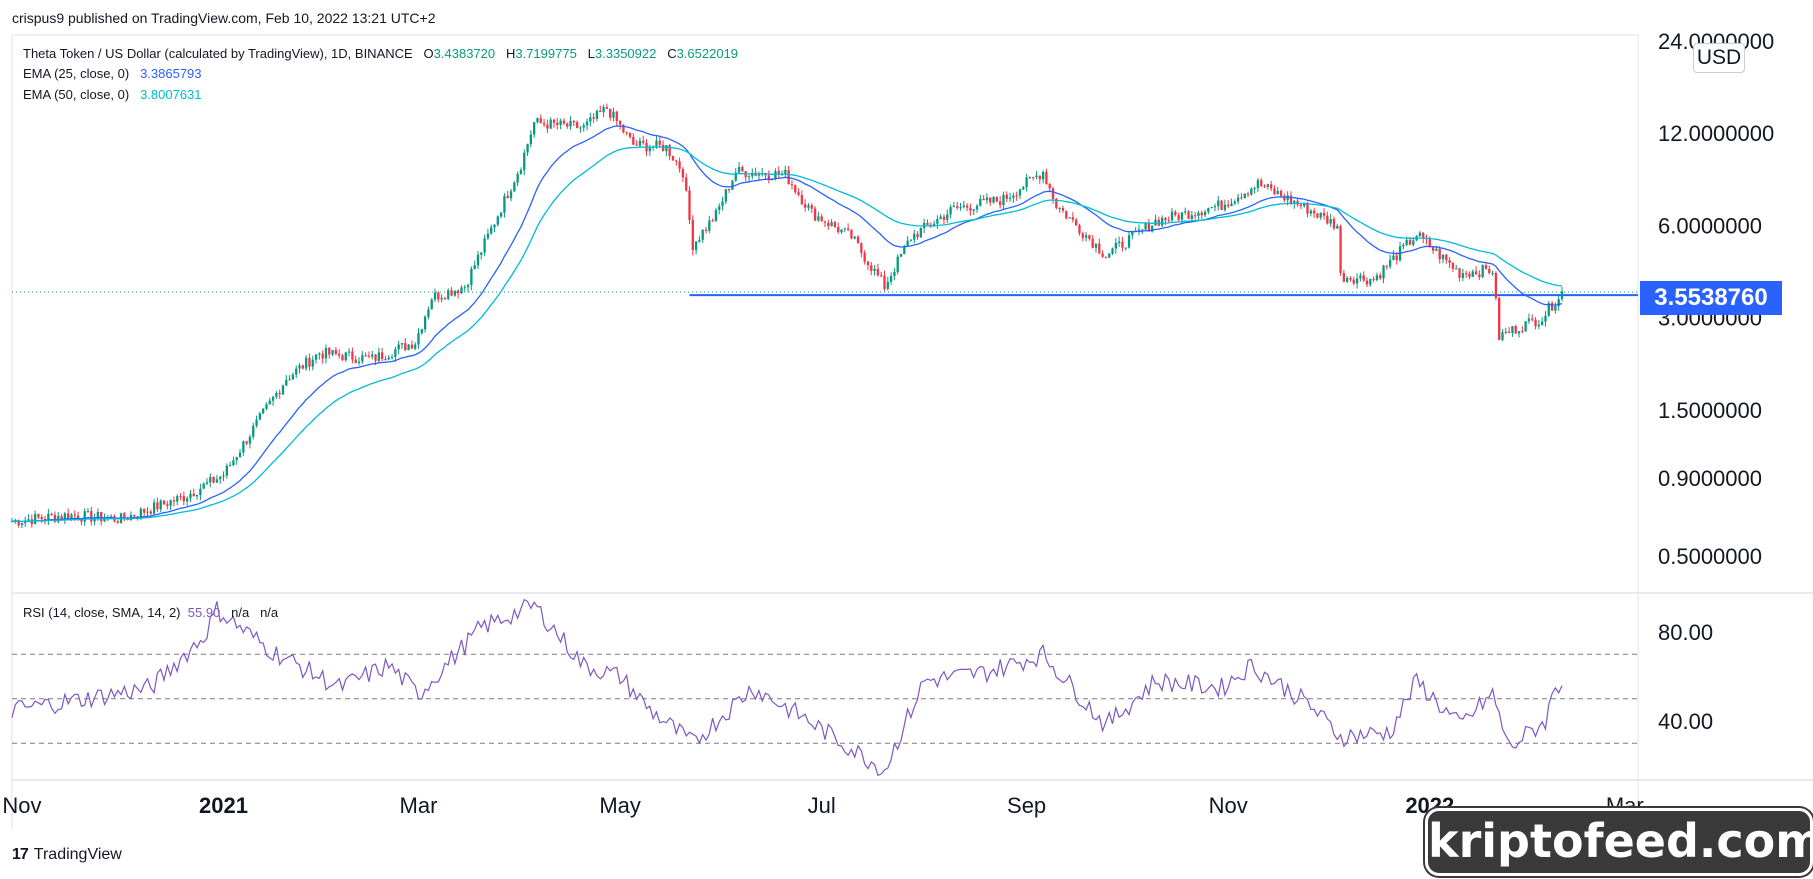 The height and width of the screenshot is (879, 1813). Describe the element at coordinates (1710, 225) in the screenshot. I see `price-axis-label-2: 6.0000000` at that location.